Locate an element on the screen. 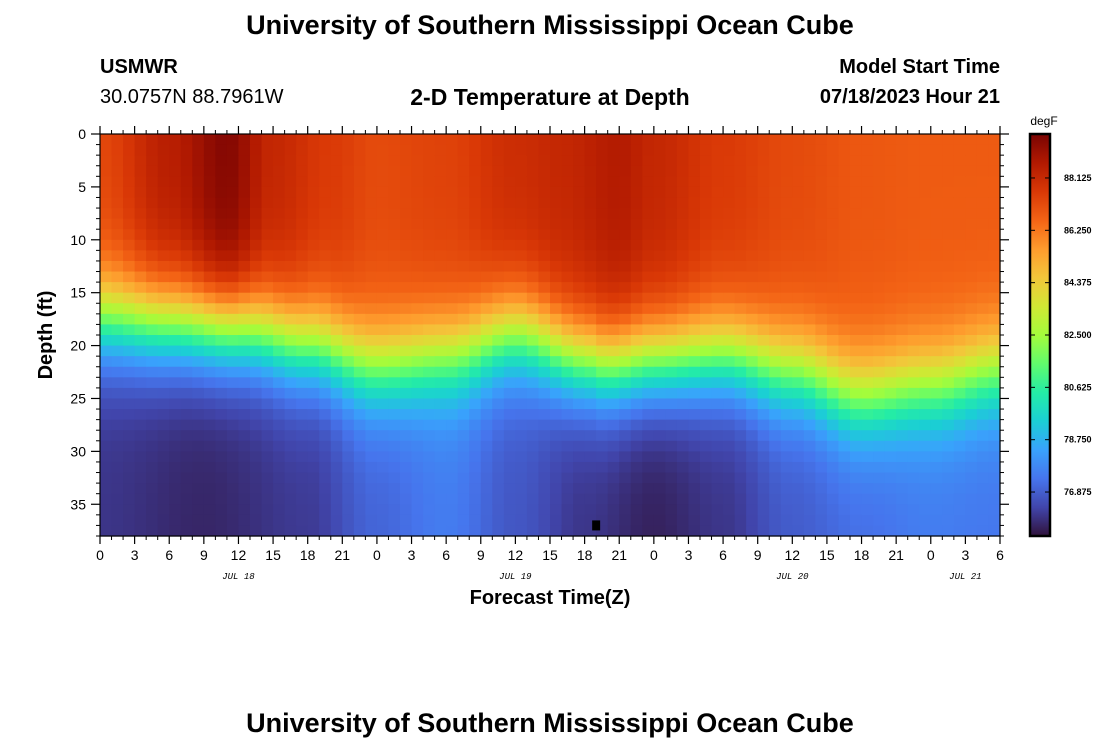 This screenshot has width=1100, height=750. x-tick-label: 12 is located at coordinates (239, 555).